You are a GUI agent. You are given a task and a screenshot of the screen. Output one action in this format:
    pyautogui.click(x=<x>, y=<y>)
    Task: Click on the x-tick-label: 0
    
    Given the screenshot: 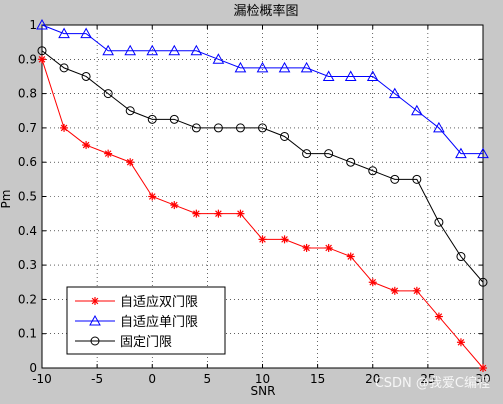 What is the action you would take?
    pyautogui.click(x=152, y=379)
    